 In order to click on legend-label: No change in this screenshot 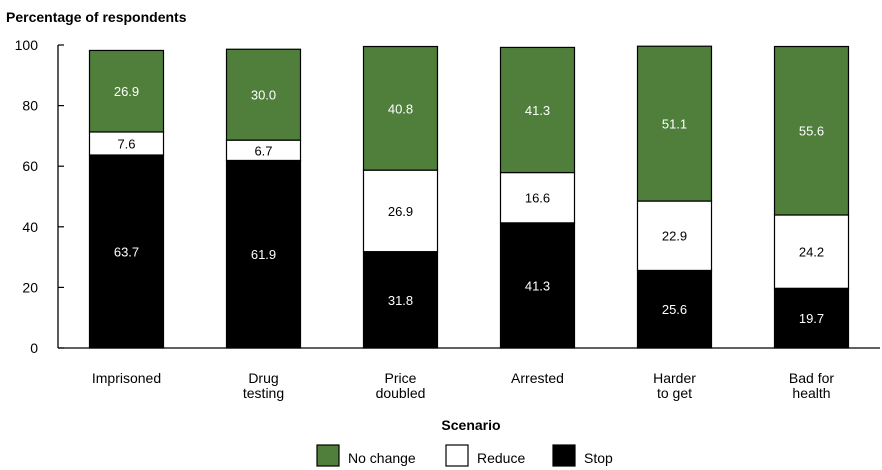, I will do `click(382, 458)`.